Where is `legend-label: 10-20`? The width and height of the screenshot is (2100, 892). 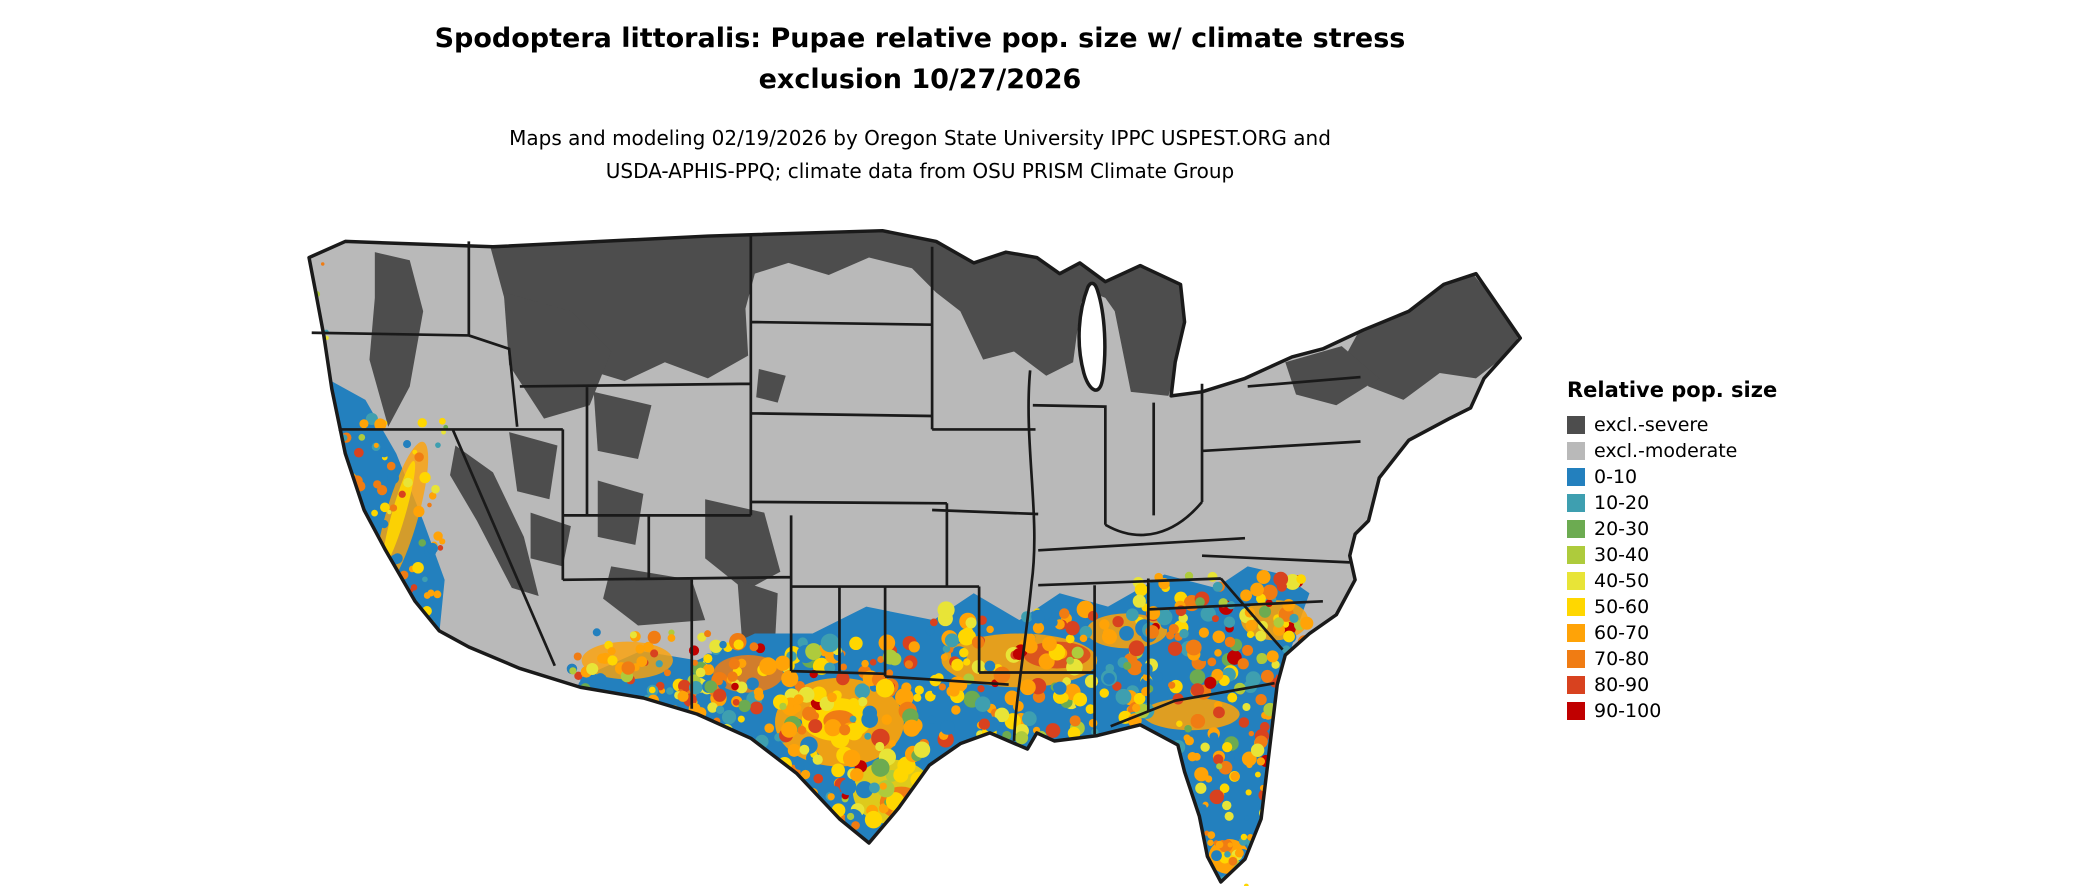
legend-label: 10-20 is located at coordinates (1622, 503).